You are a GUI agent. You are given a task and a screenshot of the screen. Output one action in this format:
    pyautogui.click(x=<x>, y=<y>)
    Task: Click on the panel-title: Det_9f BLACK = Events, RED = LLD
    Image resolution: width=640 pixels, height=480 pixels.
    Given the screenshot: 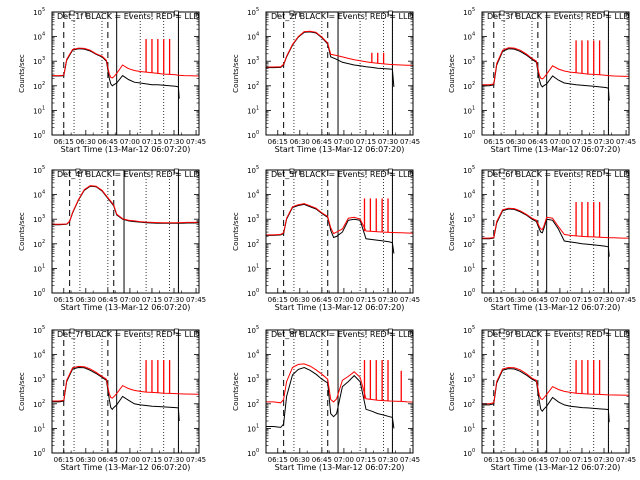 What is the action you would take?
    pyautogui.click(x=558, y=334)
    